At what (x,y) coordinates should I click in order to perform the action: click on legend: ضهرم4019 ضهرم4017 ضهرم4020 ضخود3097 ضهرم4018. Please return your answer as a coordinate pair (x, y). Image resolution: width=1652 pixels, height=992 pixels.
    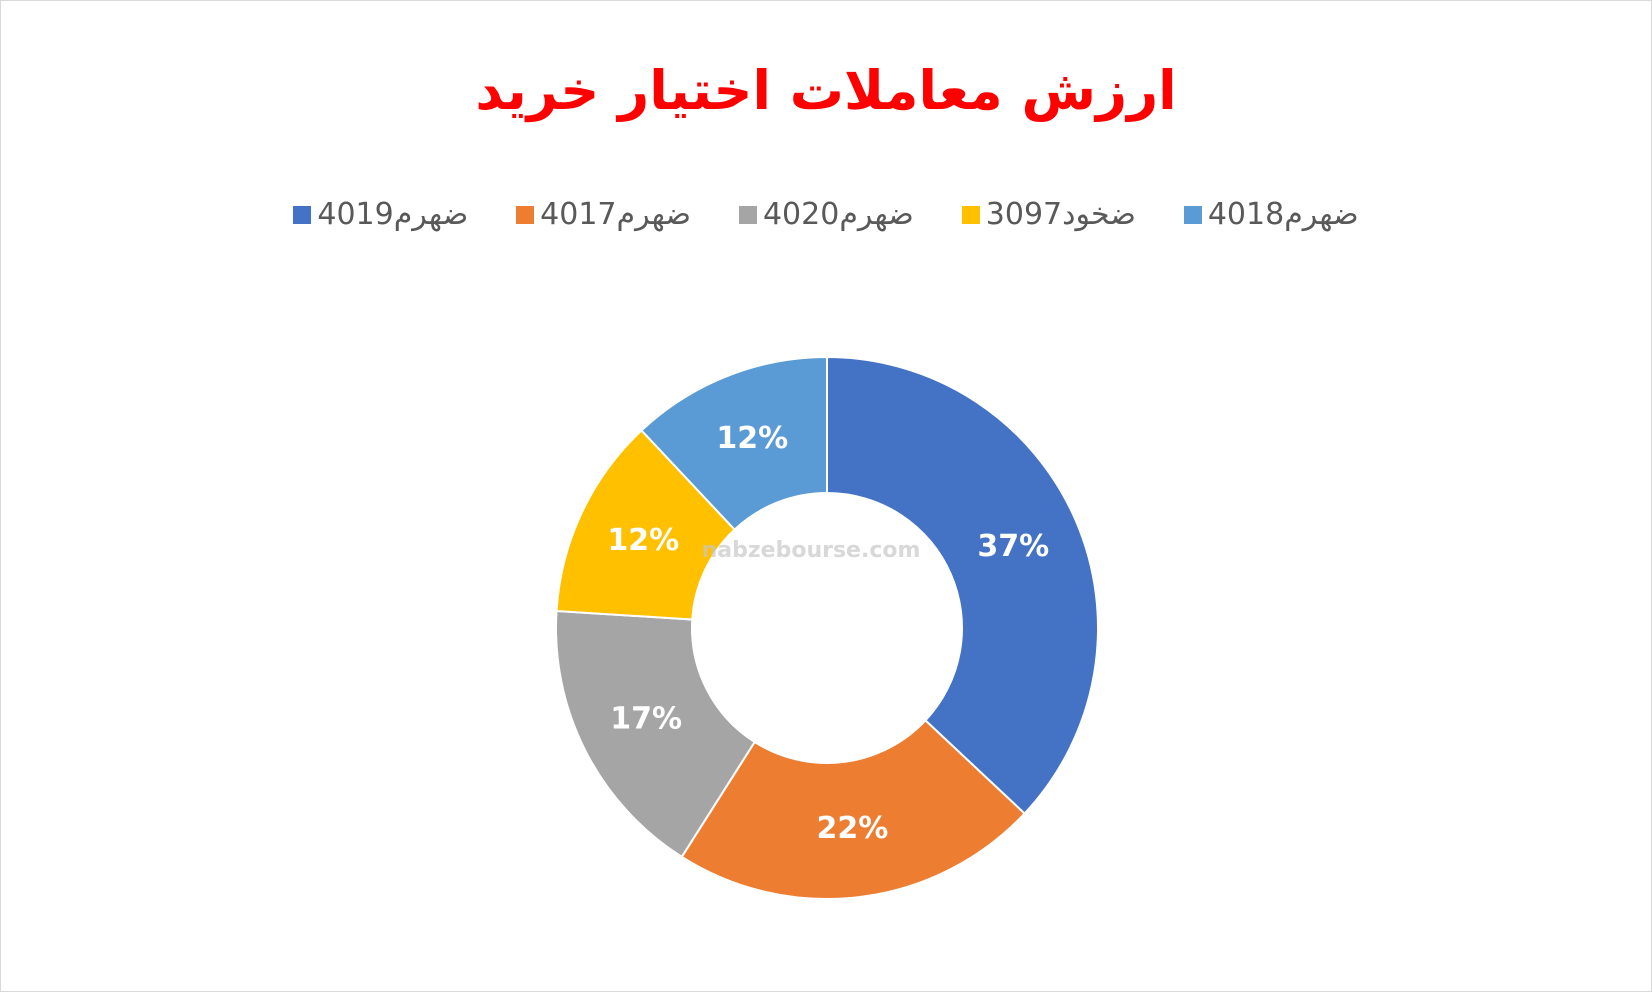
    Looking at the image, I should click on (826, 214).